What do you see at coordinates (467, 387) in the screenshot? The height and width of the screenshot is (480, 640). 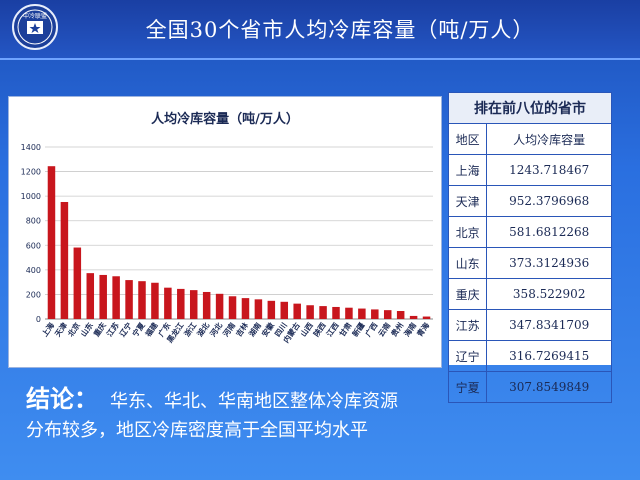 I see `table-cell-region: 宁夏` at bounding box center [467, 387].